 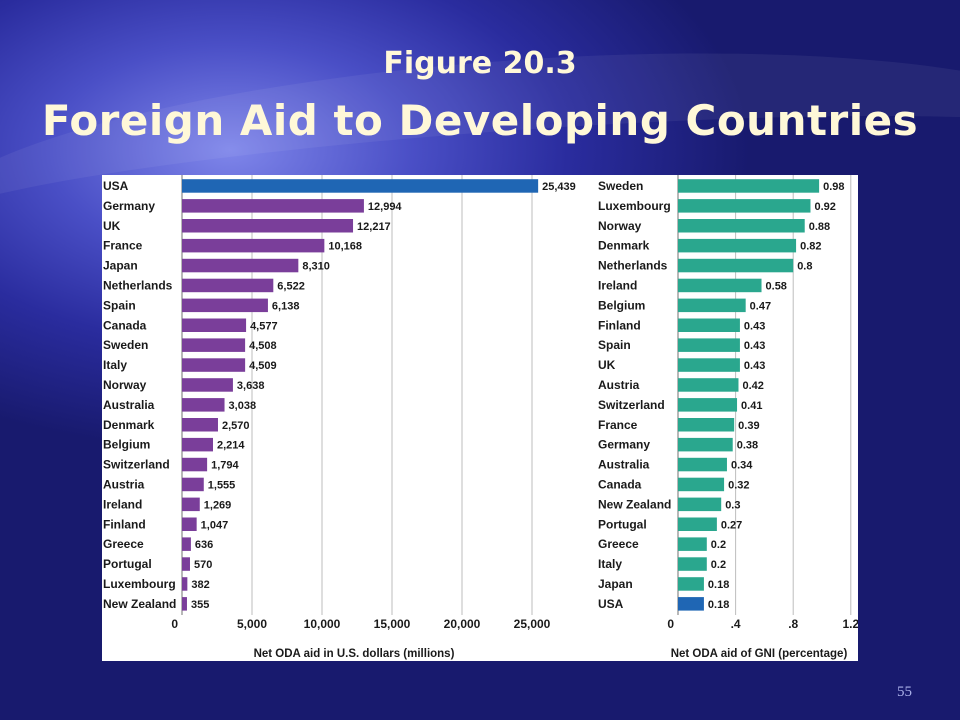 I want to click on left-category-label: Luxembourg, so click(x=139, y=584).